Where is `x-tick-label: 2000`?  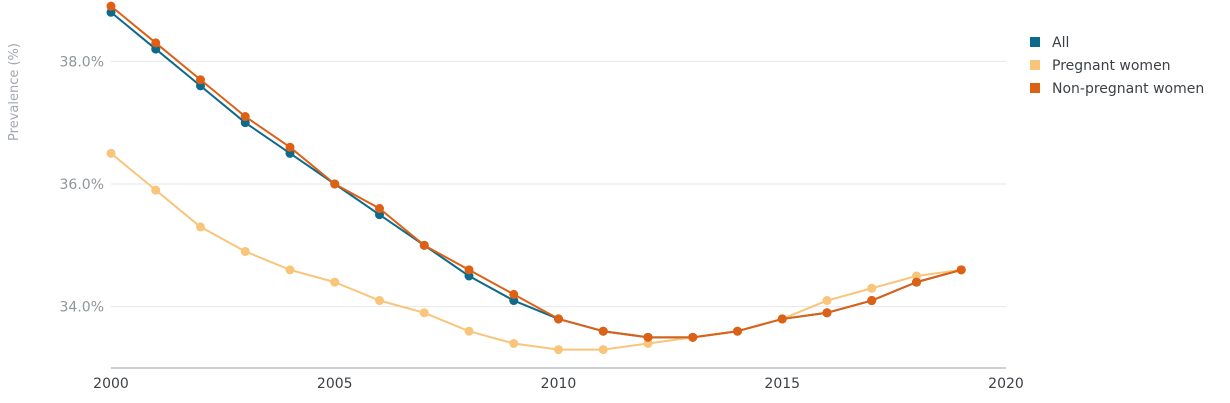 x-tick-label: 2000 is located at coordinates (111, 384).